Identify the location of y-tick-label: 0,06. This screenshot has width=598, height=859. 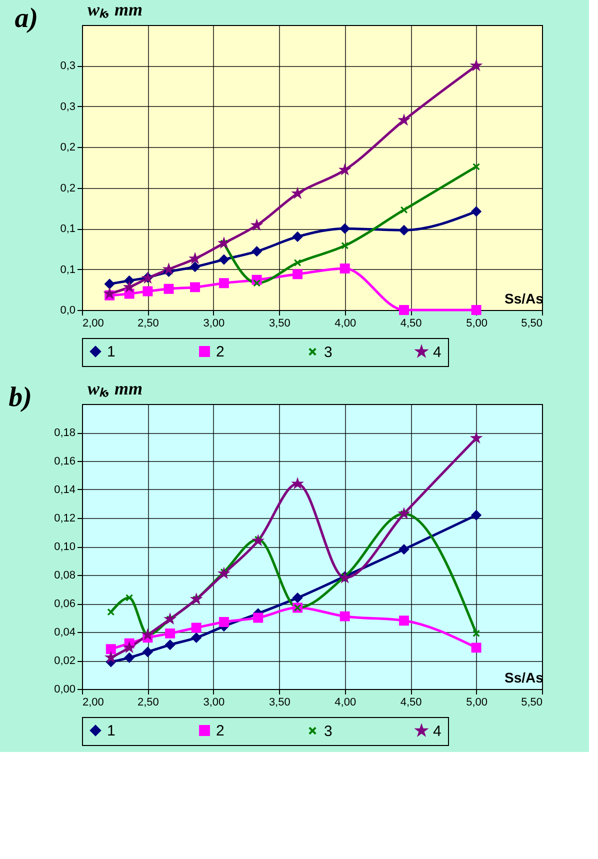
(65, 604).